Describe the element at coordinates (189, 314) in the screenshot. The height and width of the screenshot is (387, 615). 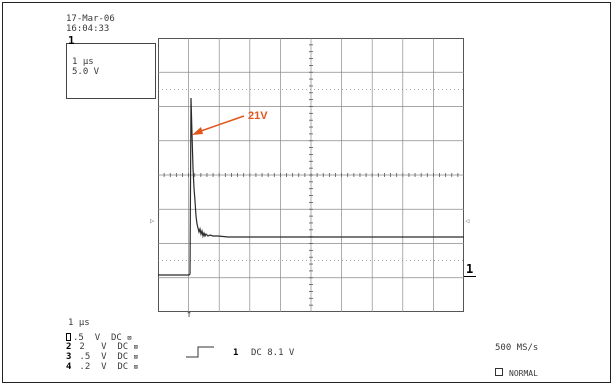
I see `trigger-position-arrow: ↑` at that location.